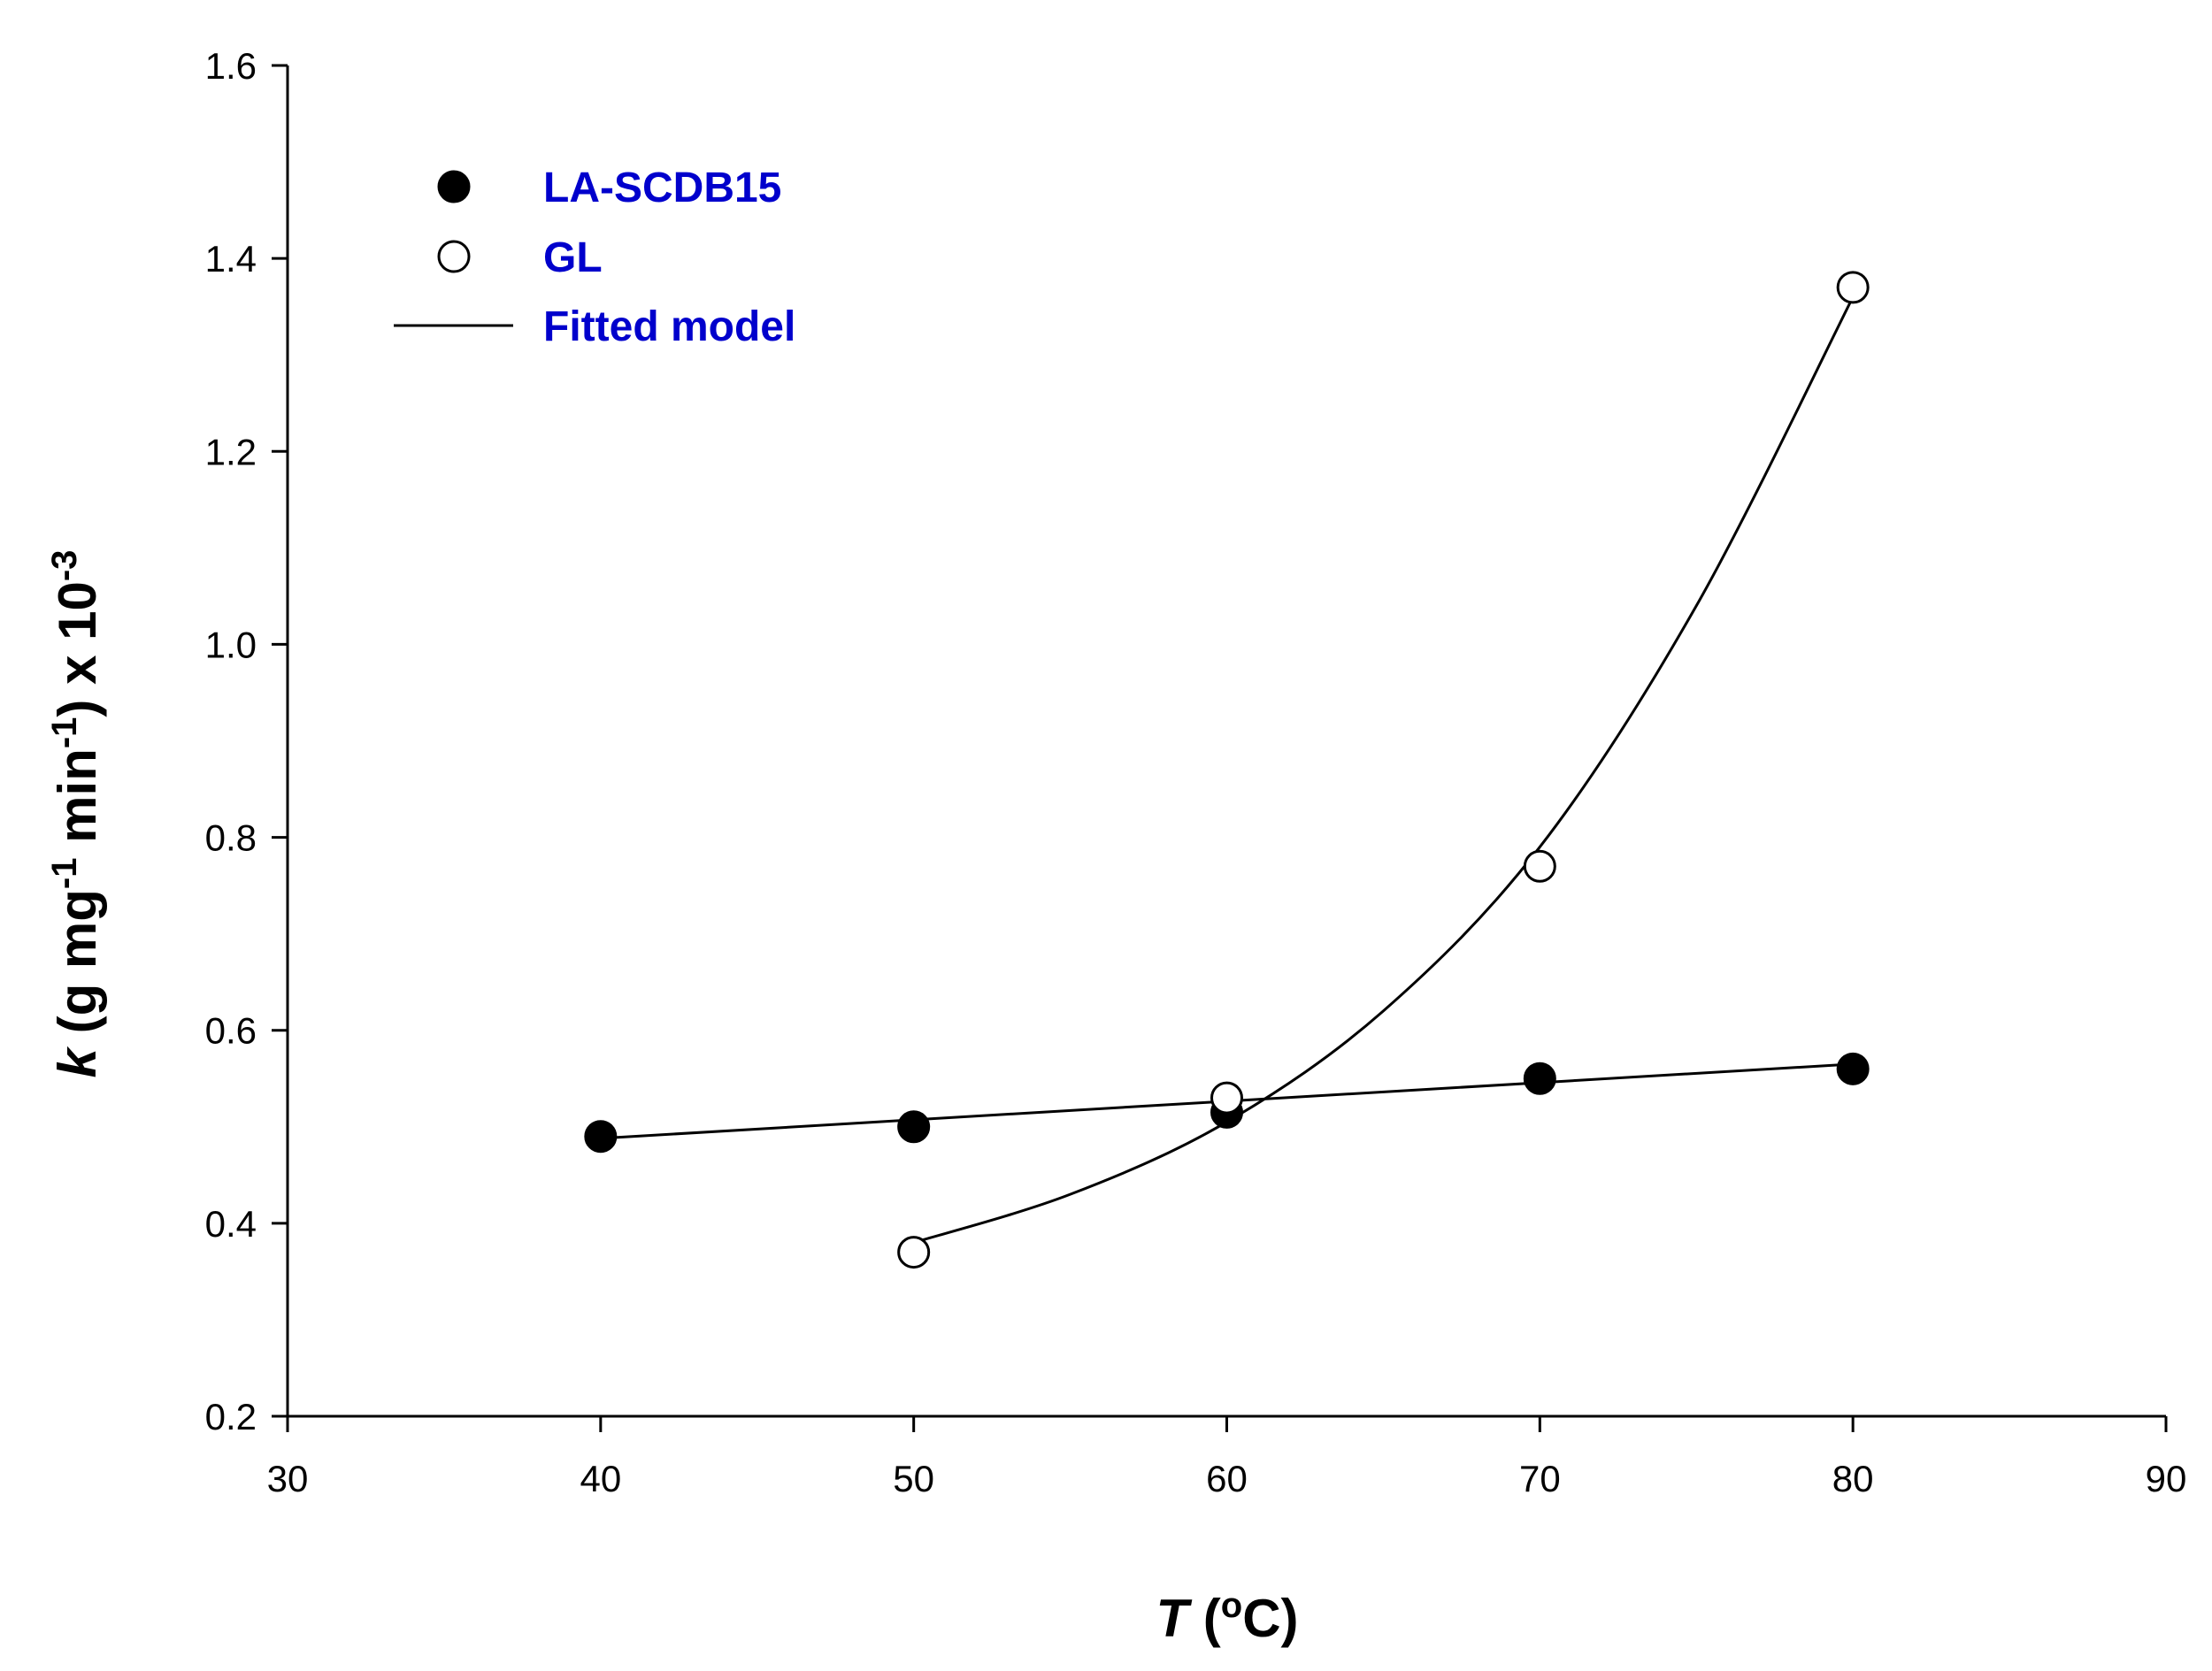 The image size is (2212, 1671). Describe the element at coordinates (662, 188) in the screenshot. I see `legend-label-la-scdb15: LA-SCDB15` at that location.